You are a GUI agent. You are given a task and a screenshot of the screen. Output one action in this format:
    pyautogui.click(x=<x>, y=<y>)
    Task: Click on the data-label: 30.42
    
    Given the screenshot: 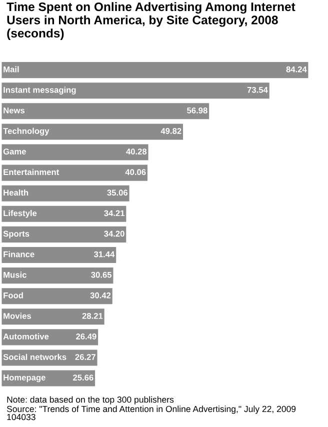 What is the action you would take?
    pyautogui.click(x=100, y=295)
    